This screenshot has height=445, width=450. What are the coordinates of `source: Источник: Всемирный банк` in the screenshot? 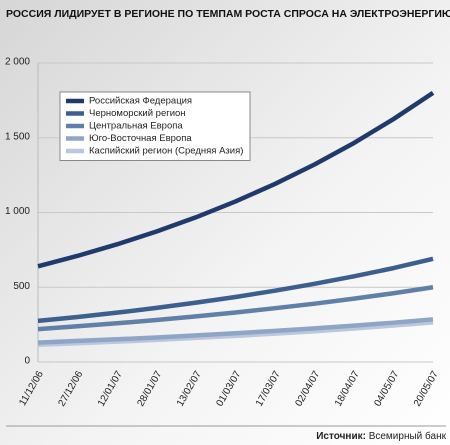 It's located at (381, 436).